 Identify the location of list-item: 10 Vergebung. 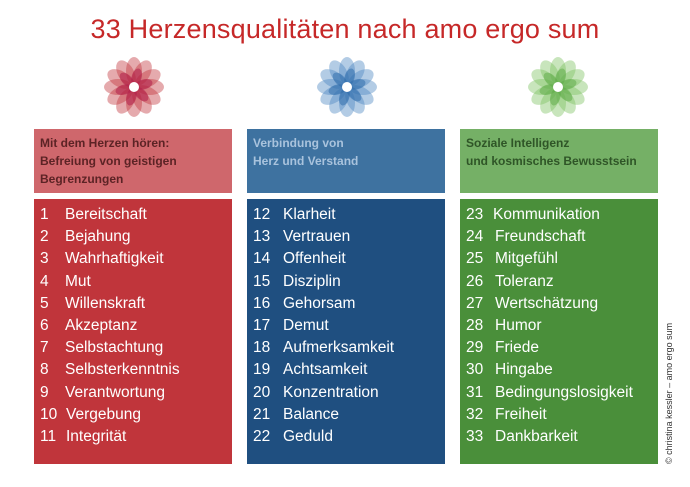
(133, 415).